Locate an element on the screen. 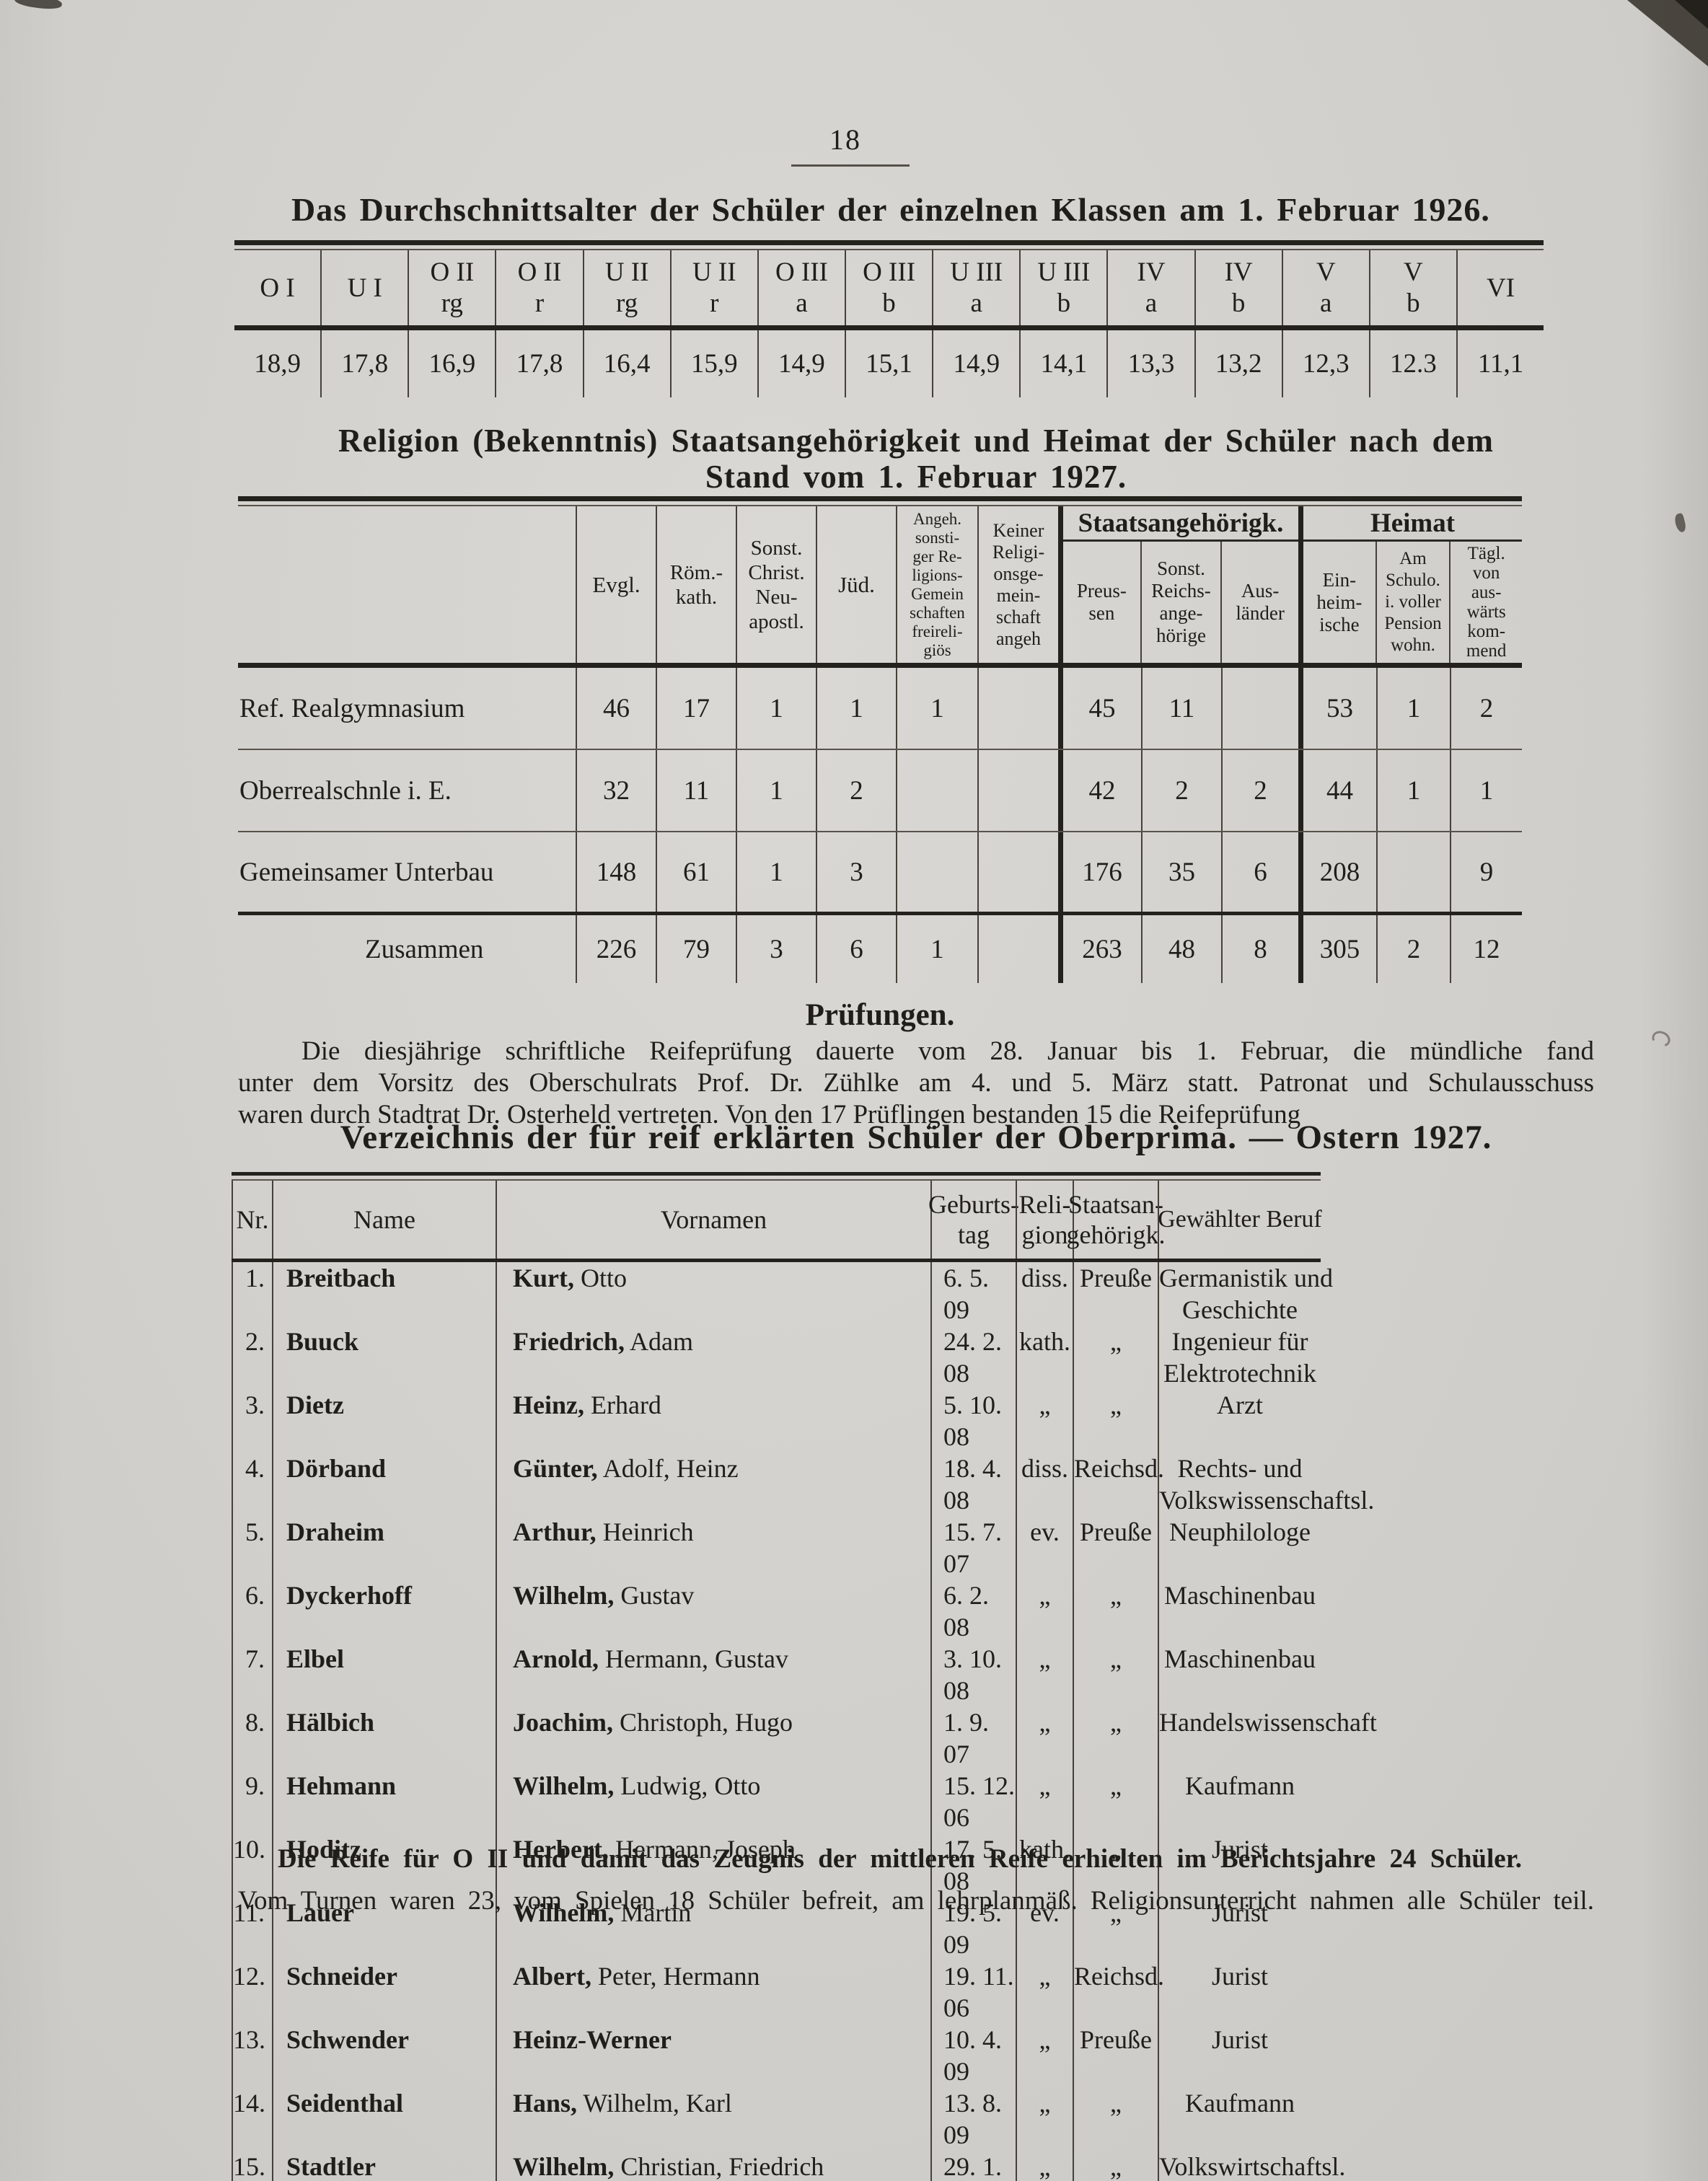  chosen-profession: Jurist is located at coordinates (1239, 2055).